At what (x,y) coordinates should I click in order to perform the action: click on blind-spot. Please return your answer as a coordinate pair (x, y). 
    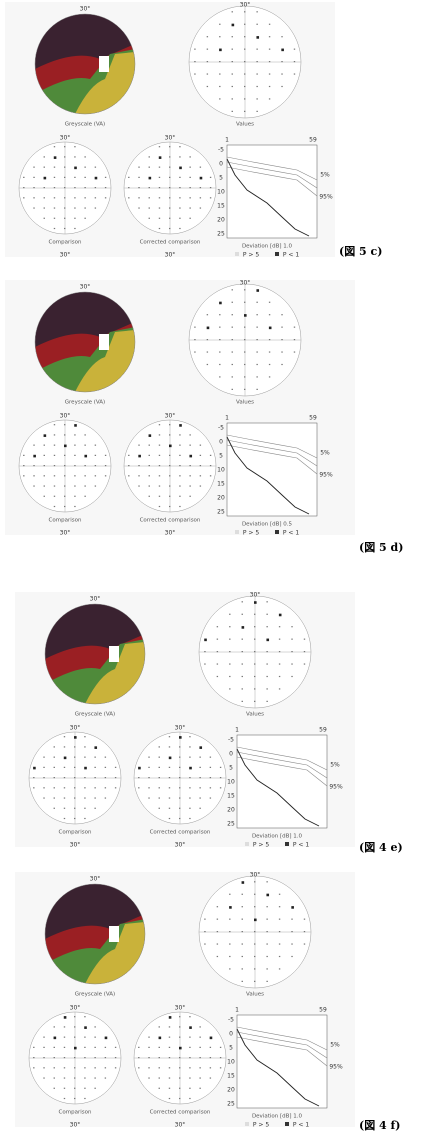
    Looking at the image, I should click on (114, 654).